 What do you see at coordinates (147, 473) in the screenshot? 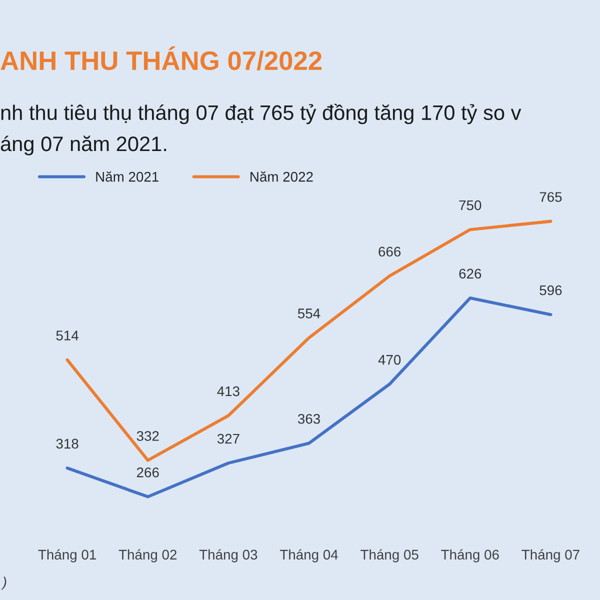
I see `data-label: 266` at bounding box center [147, 473].